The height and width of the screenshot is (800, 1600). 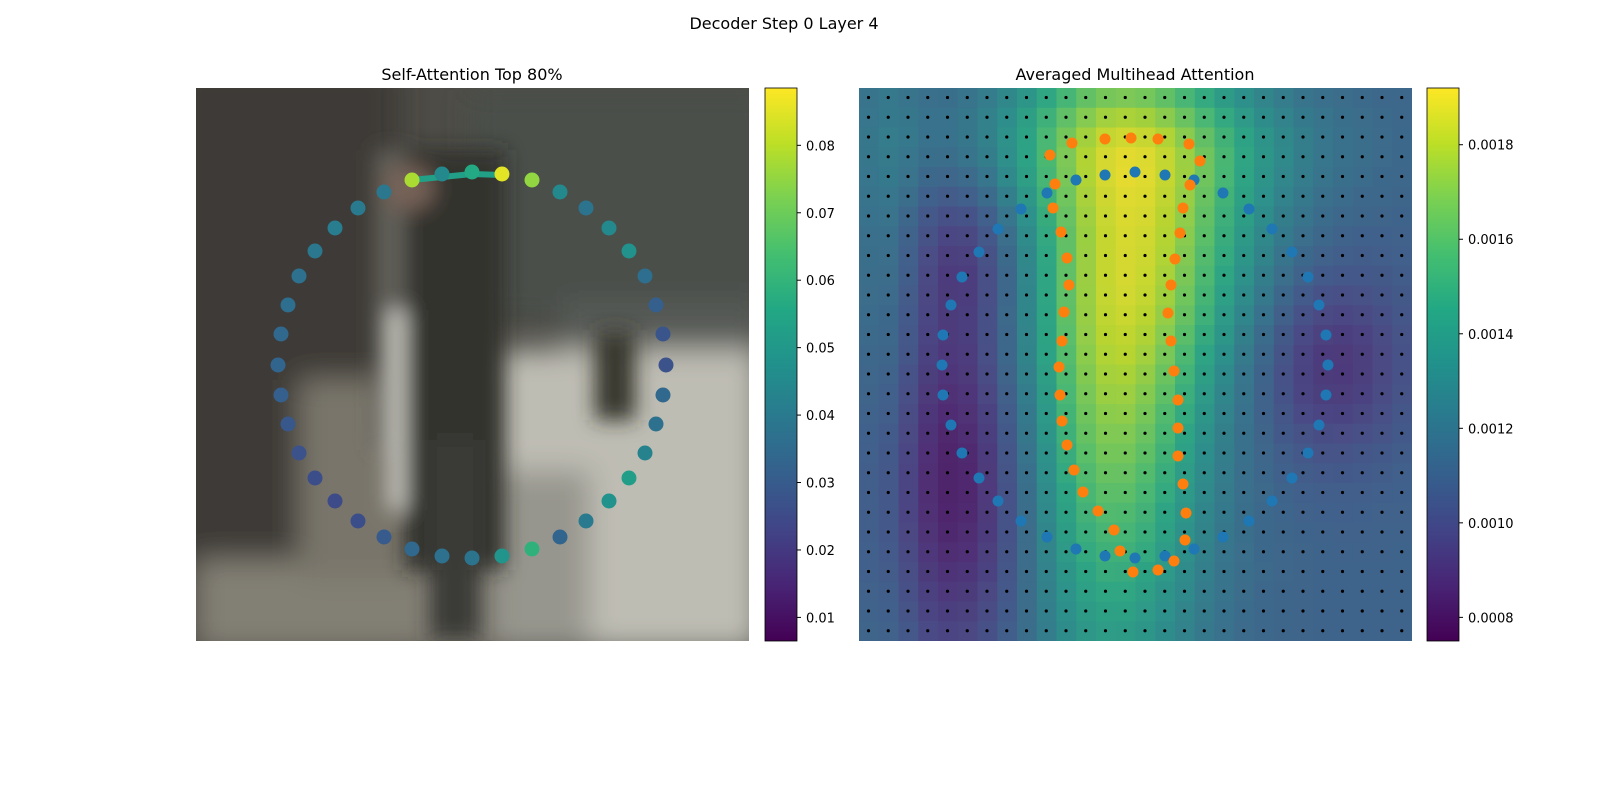 What do you see at coordinates (1491, 429) in the screenshot?
I see `colorbar-tick-label: 0.0012` at bounding box center [1491, 429].